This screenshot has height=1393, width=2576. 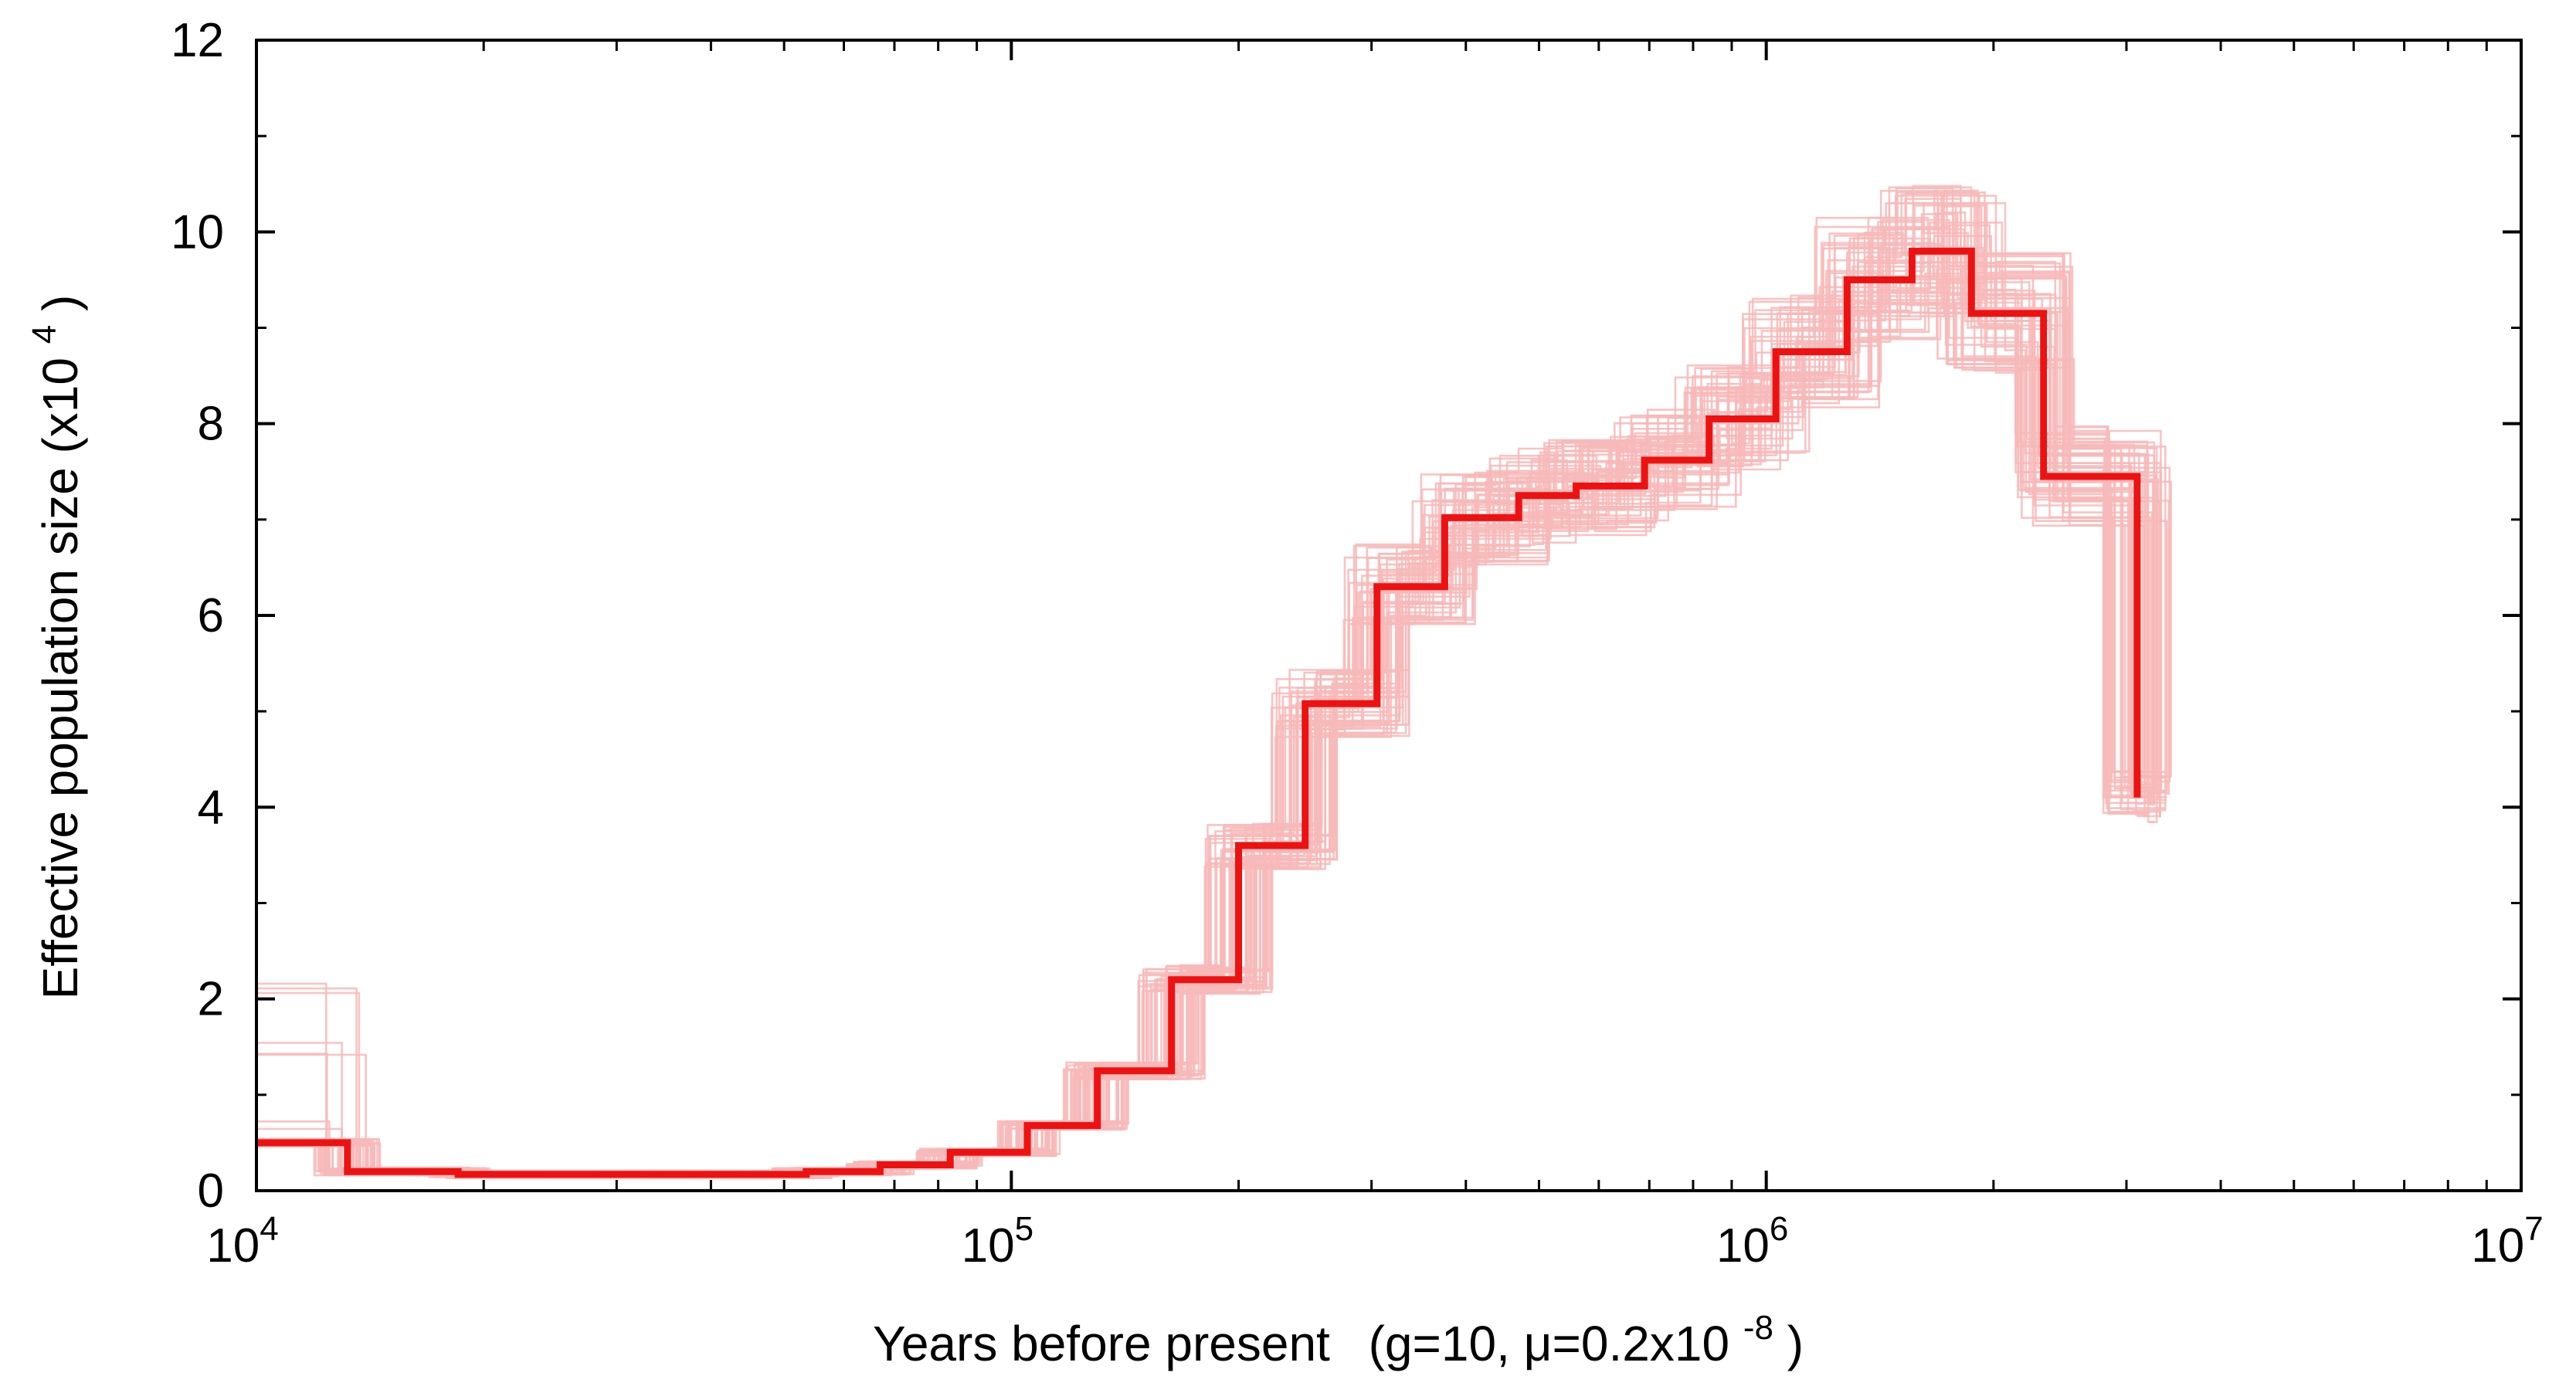 What do you see at coordinates (211, 424) in the screenshot?
I see `y-tick-label: 8` at bounding box center [211, 424].